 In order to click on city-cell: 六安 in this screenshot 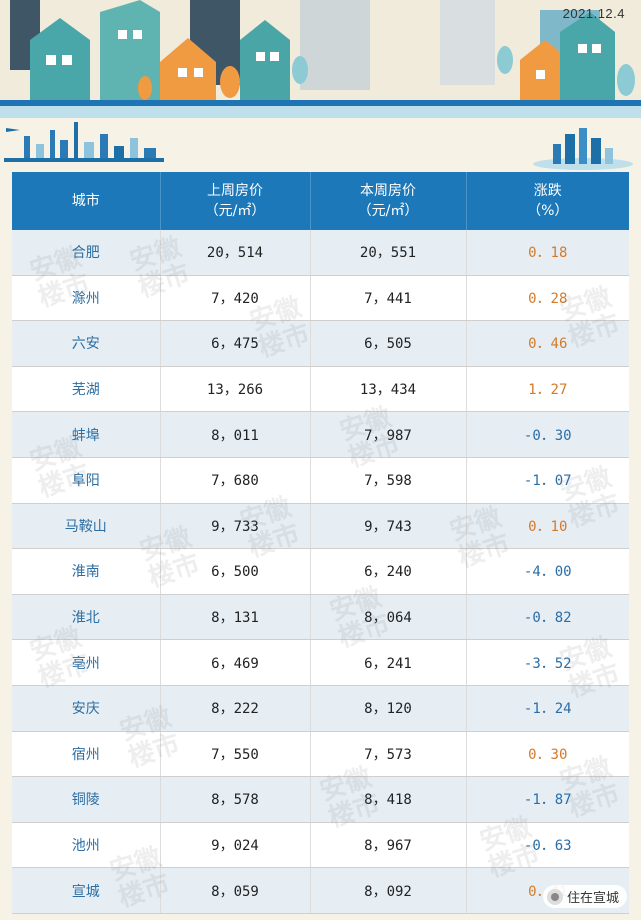, I will do `click(86, 343)`.